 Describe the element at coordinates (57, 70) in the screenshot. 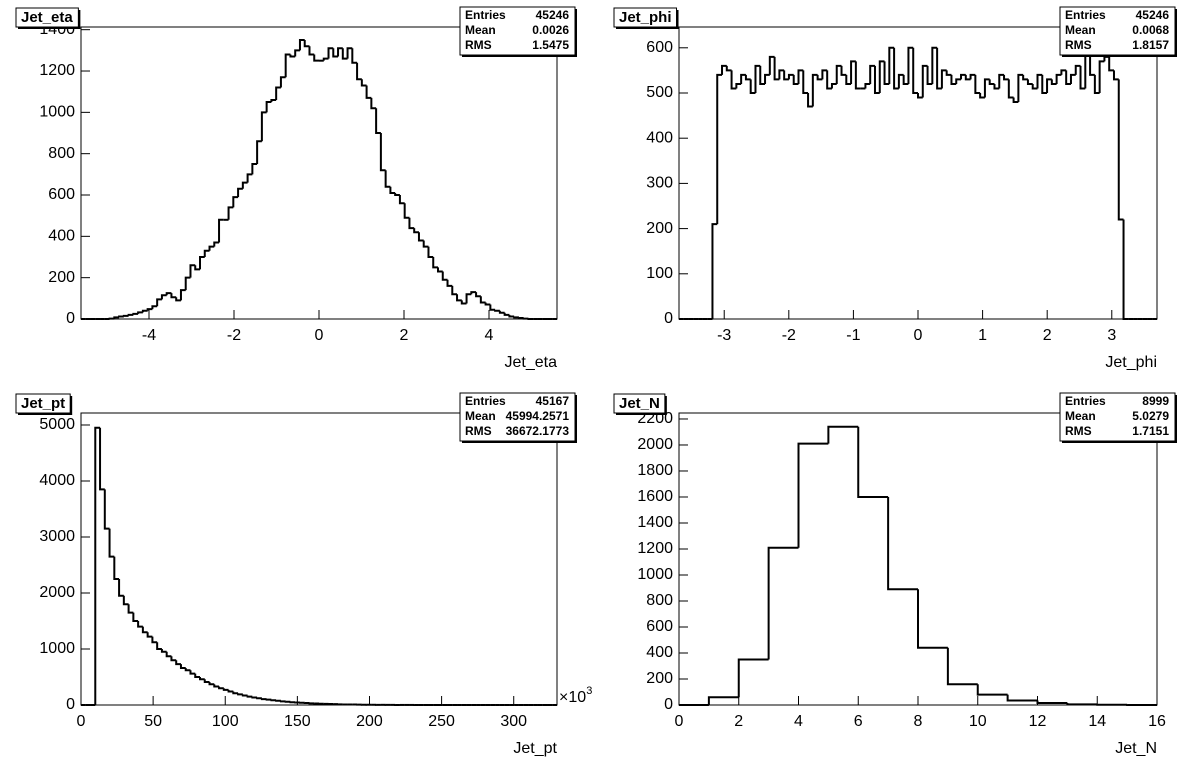

I see `y-tick-label: 1200` at that location.